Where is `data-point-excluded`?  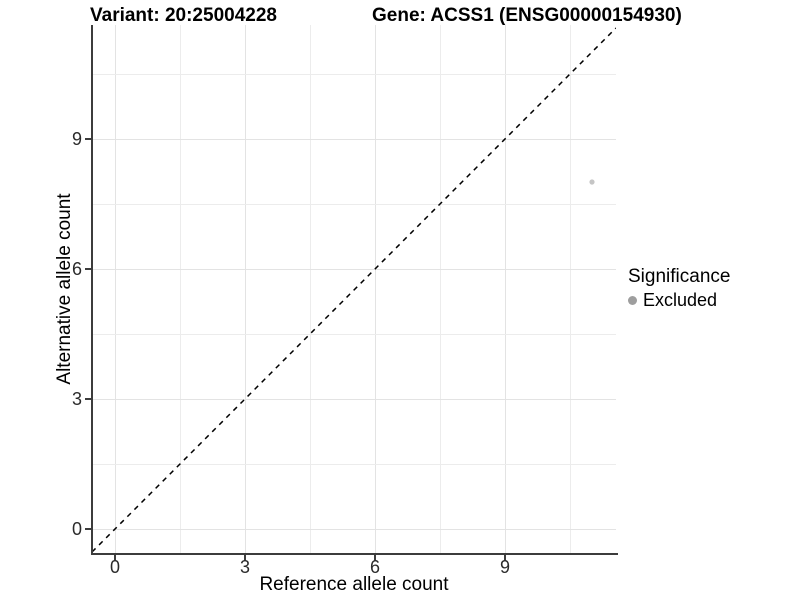 data-point-excluded is located at coordinates (592, 182).